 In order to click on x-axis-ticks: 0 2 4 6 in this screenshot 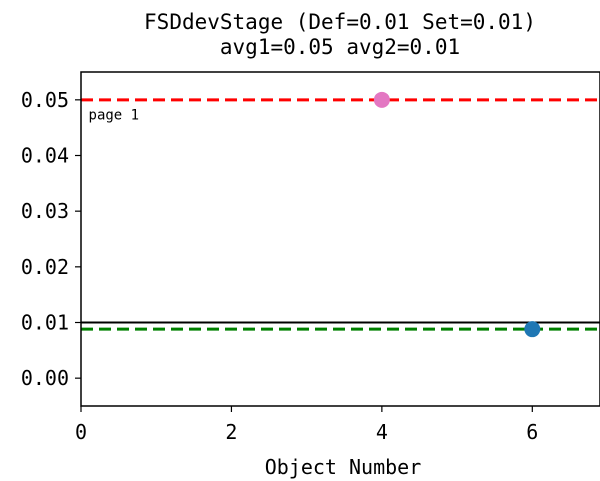, I will do `click(306, 425)`.